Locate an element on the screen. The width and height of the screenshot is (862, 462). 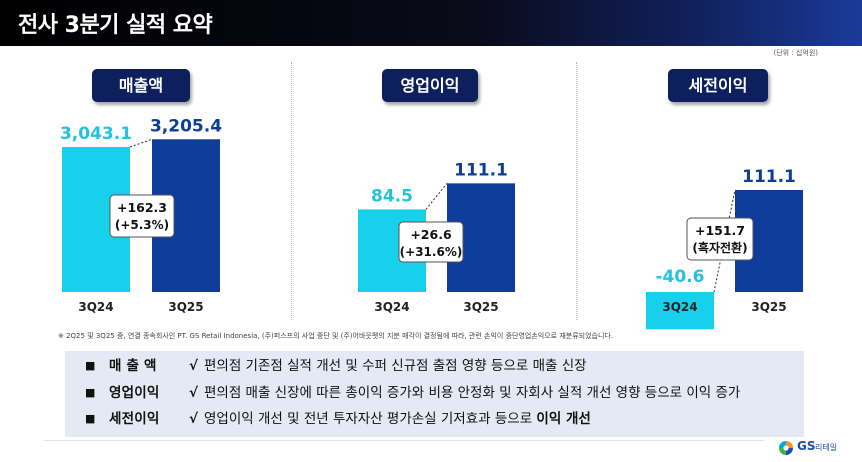
logo-brand: GS is located at coordinates (806, 446).